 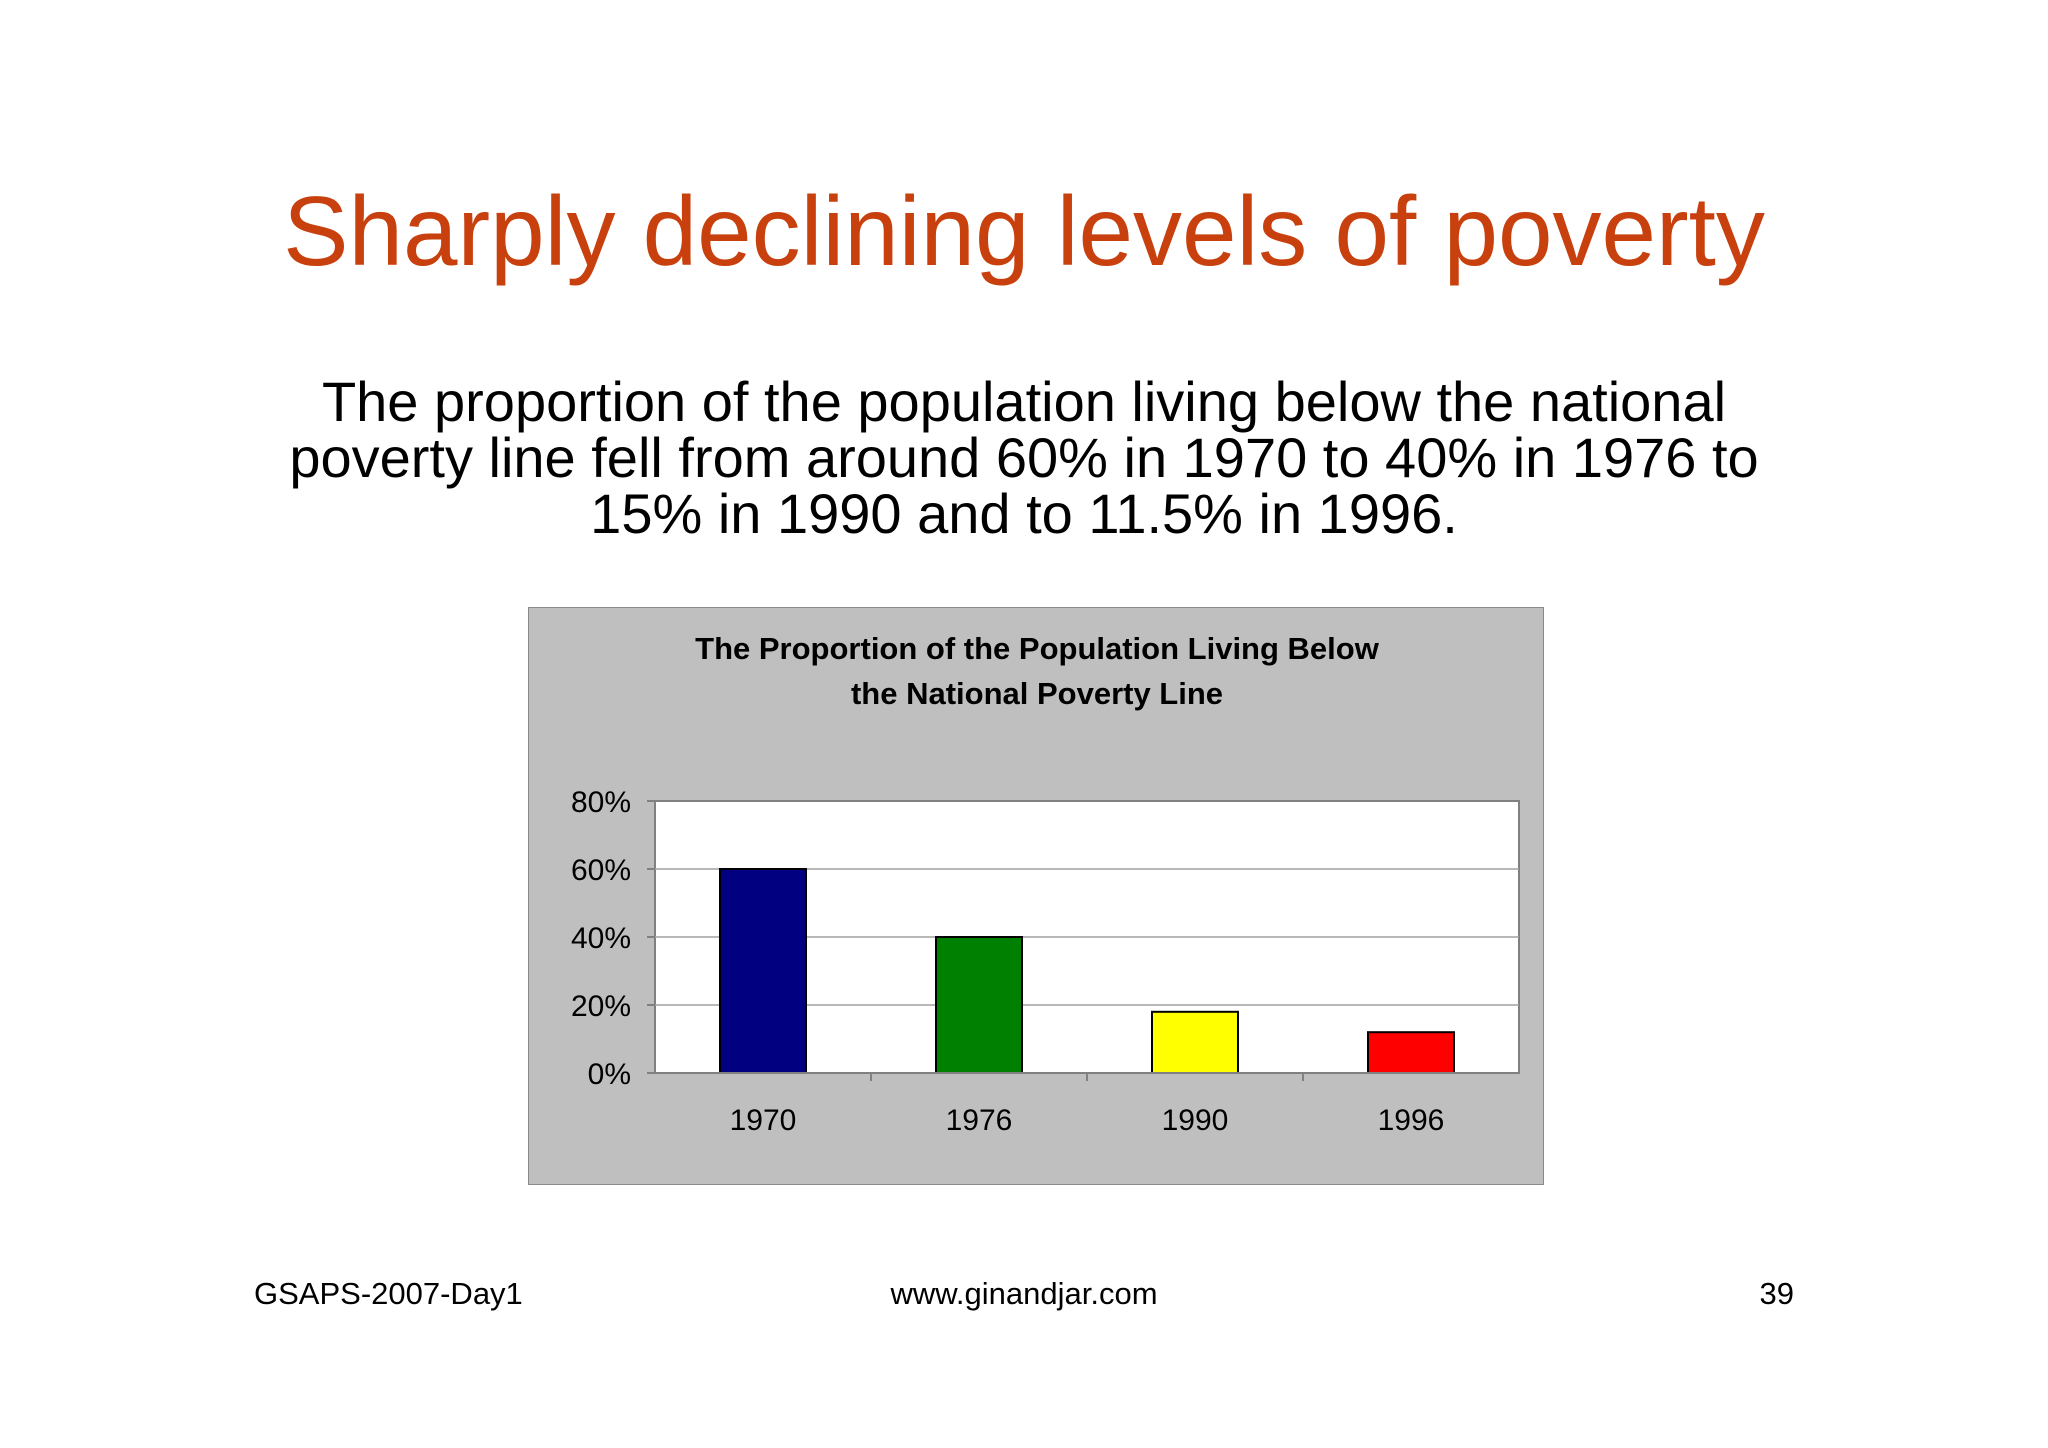 What do you see at coordinates (388, 1293) in the screenshot?
I see `footer-presentation-id: GSAPS-2007-Day1` at bounding box center [388, 1293].